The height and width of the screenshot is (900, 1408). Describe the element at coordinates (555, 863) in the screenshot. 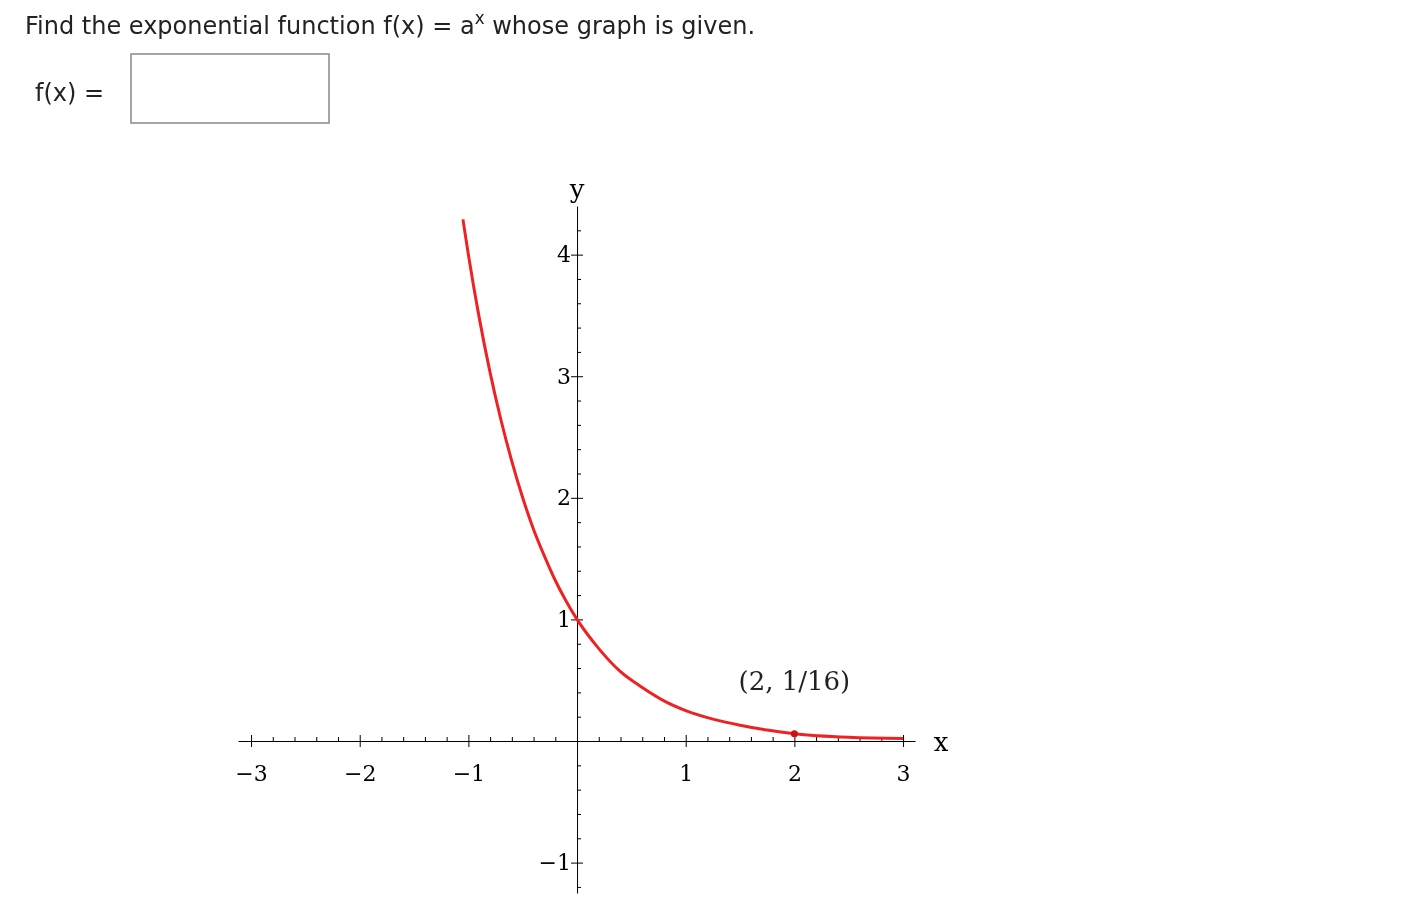

I see `y-tick-label: −1` at that location.